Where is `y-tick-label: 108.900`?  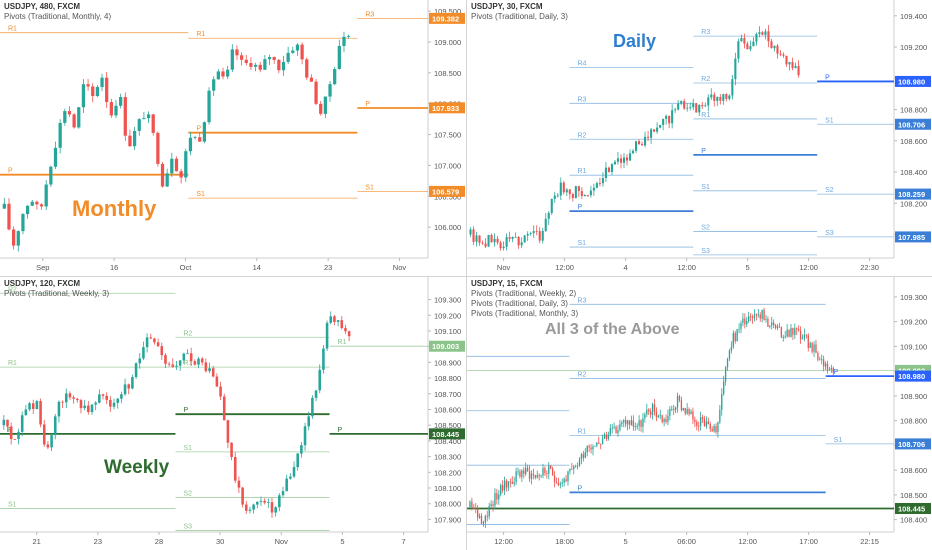 y-tick-label: 108.900 is located at coordinates (447, 362).